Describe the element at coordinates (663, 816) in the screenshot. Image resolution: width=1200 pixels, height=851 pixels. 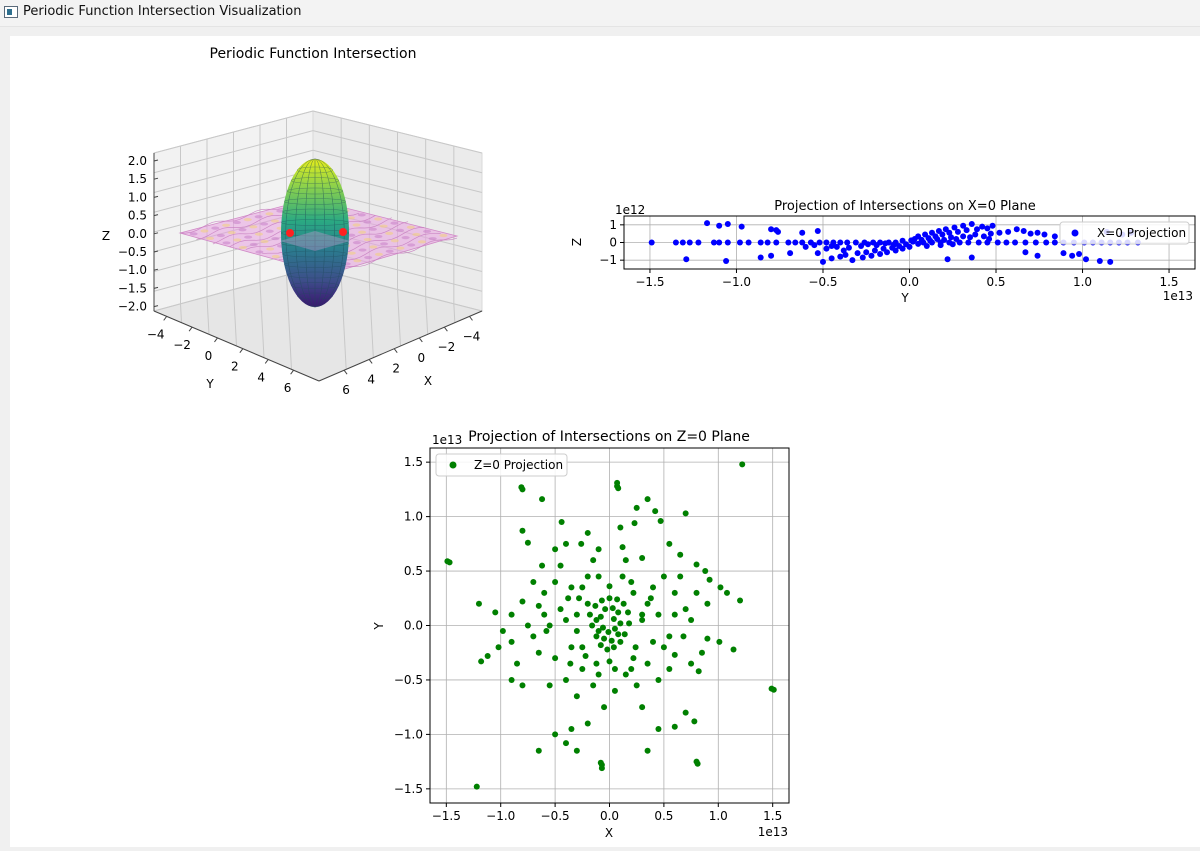
I see `axB-xtick-label: 0.5` at that location.